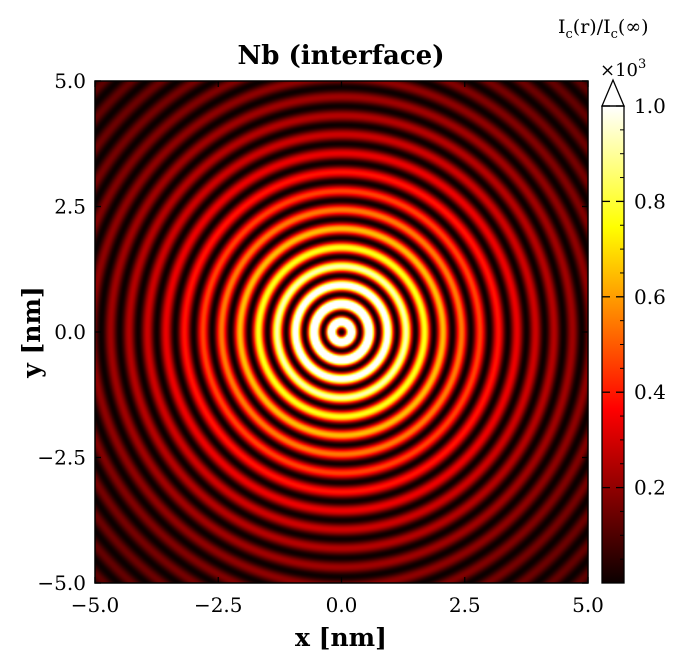 This screenshot has height=669, width=697. What do you see at coordinates (342, 605) in the screenshot?
I see `x-tick-label: 0.0` at bounding box center [342, 605].